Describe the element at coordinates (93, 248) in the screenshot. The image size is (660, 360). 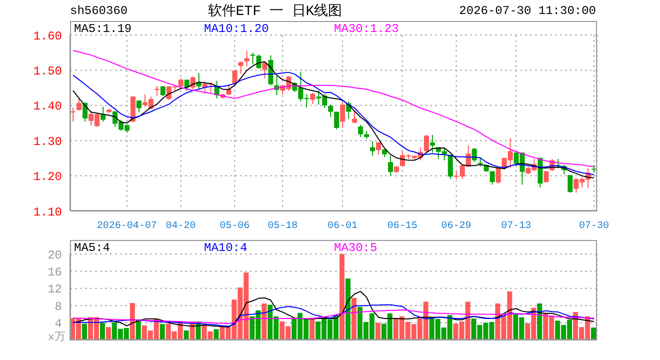
I see `text: MA5:4` at that location.